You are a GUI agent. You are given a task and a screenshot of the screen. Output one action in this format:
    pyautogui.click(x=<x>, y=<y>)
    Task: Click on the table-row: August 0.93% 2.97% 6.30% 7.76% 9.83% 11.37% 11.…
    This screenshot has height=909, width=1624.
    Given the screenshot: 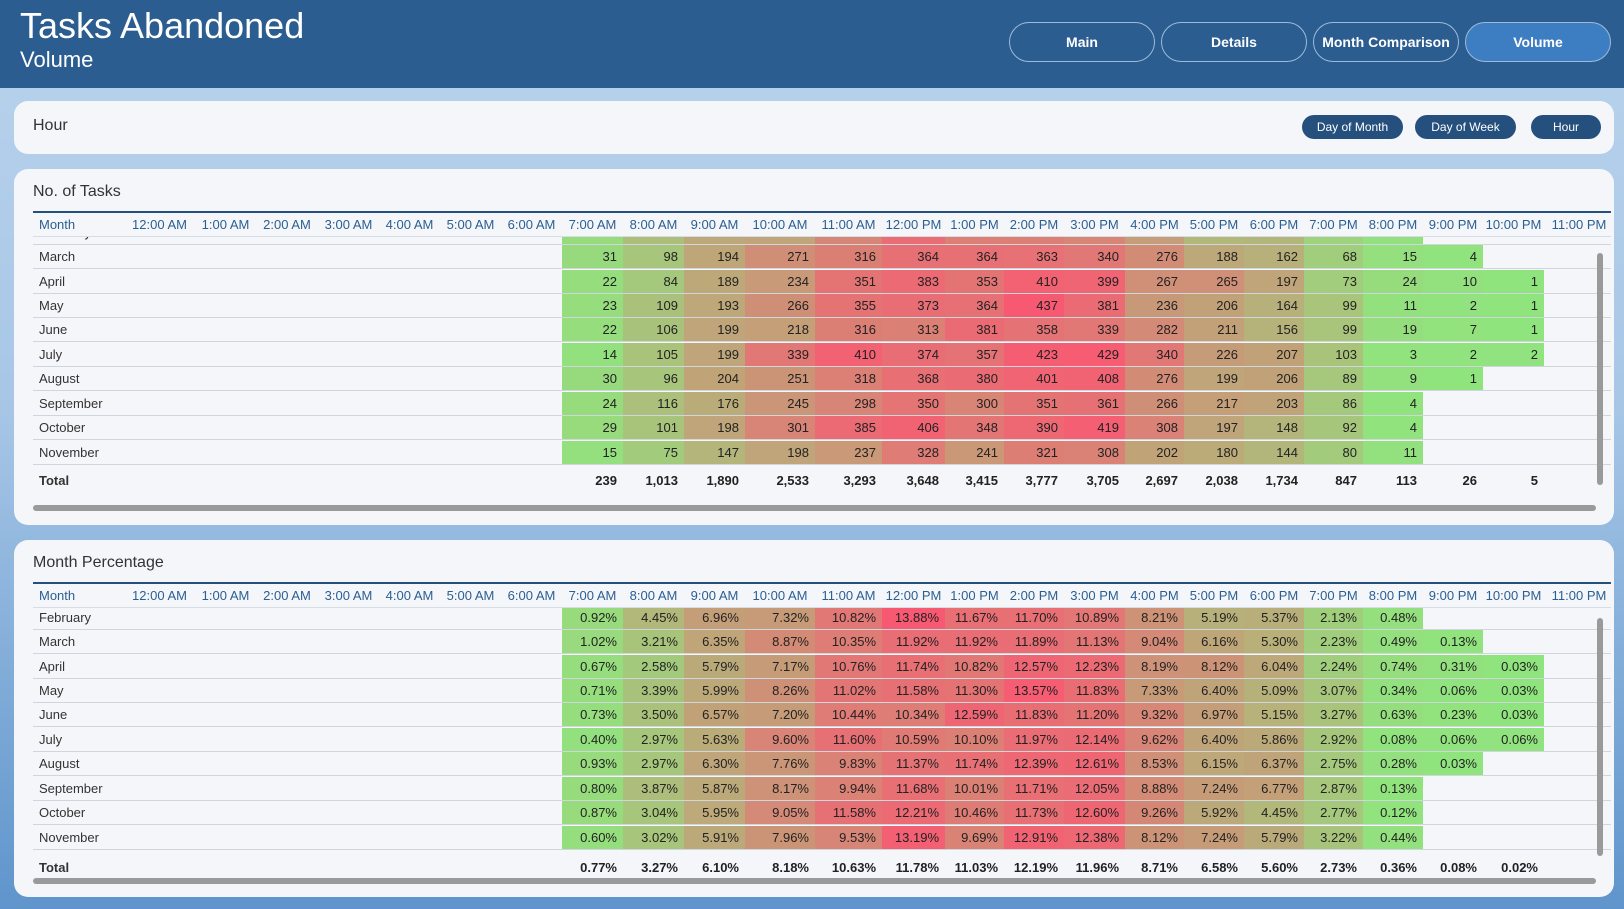 What is the action you would take?
    pyautogui.click(x=822, y=764)
    